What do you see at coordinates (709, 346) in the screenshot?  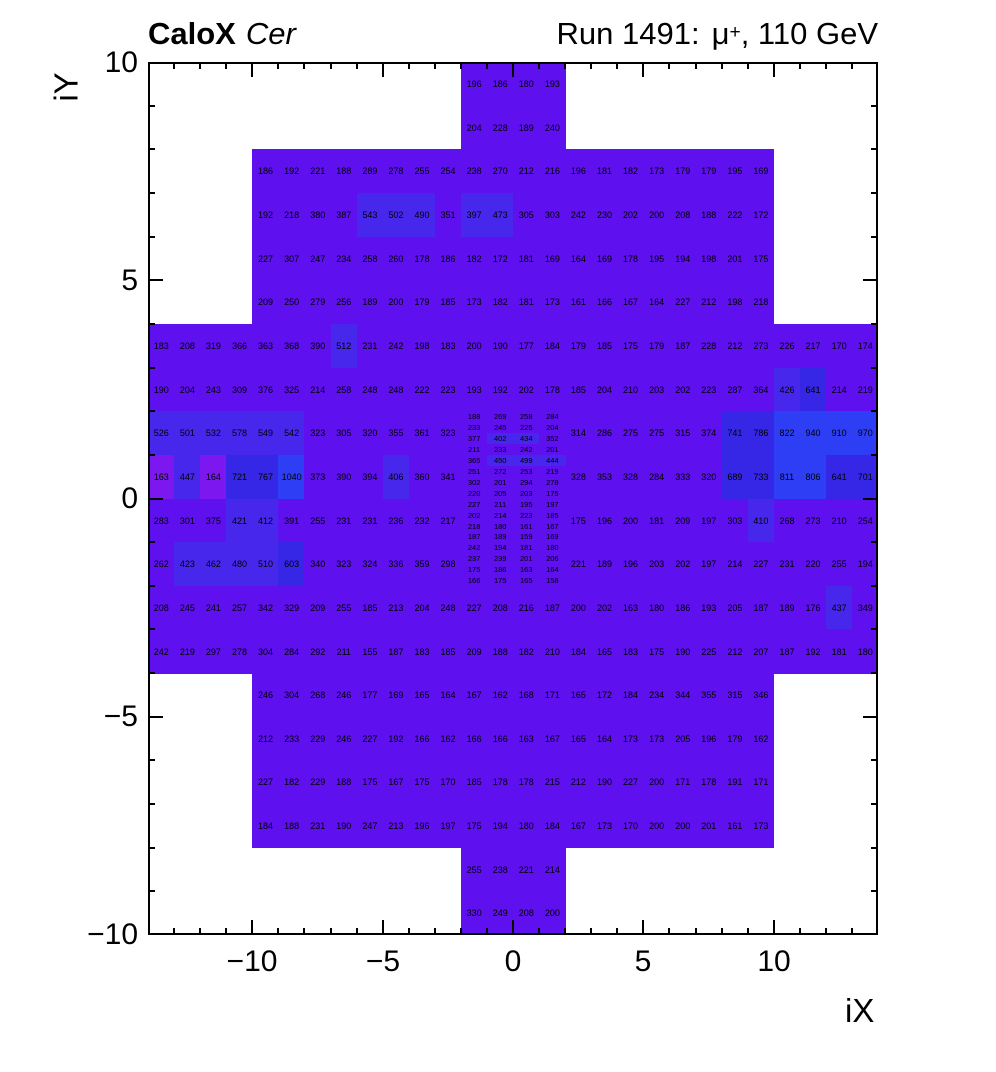 I see `heatmap-cell: 228` at bounding box center [709, 346].